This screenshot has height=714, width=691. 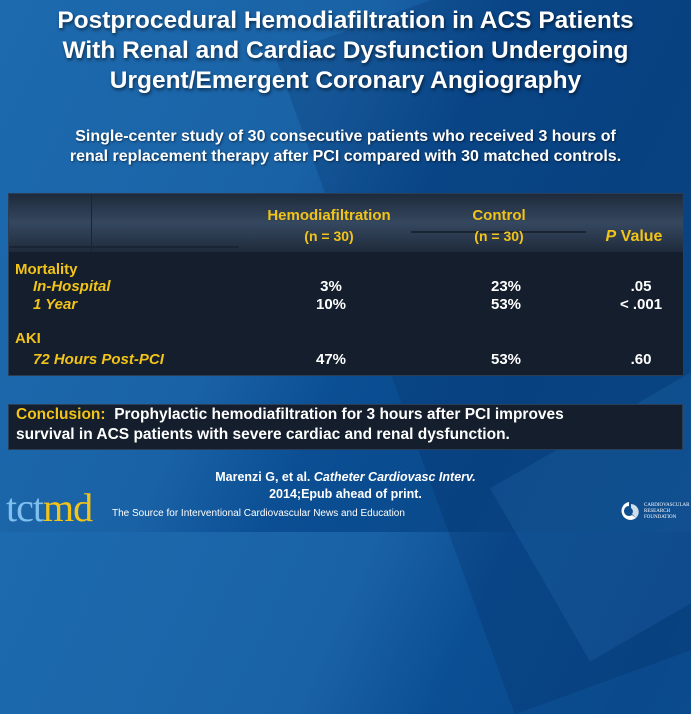 What do you see at coordinates (506, 359) in the screenshot?
I see `cell-control-aki: 53%` at bounding box center [506, 359].